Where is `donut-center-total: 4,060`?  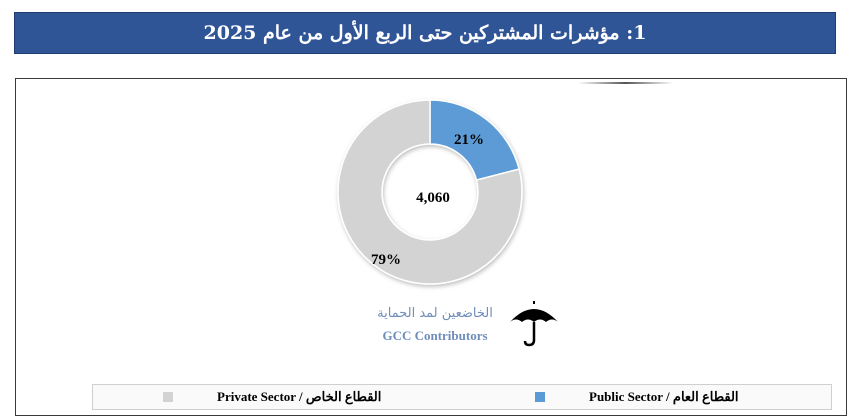 donut-center-total: 4,060 is located at coordinates (433, 198).